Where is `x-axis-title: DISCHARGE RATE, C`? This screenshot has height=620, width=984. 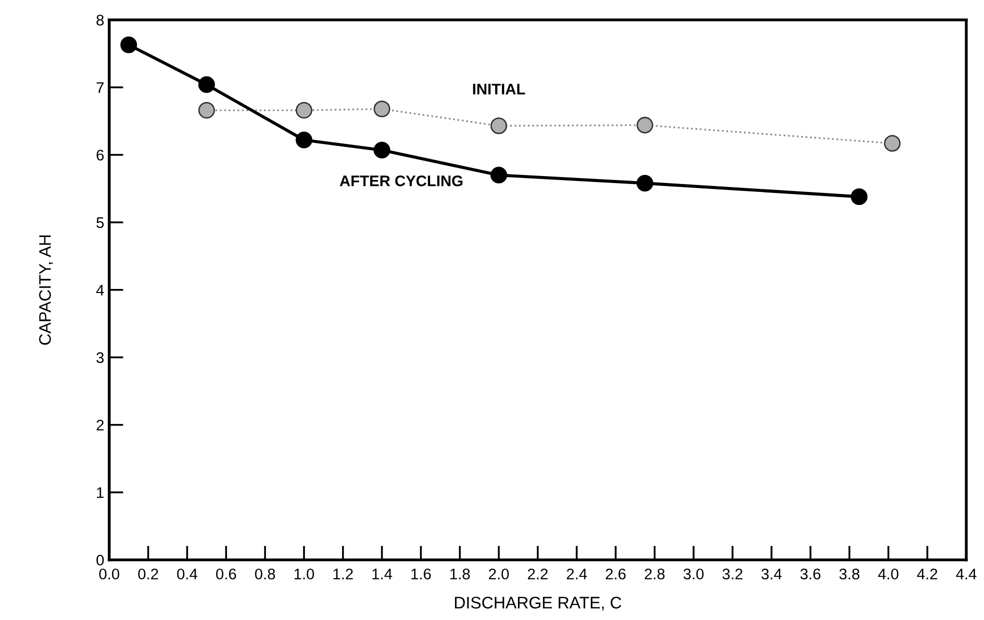
x-axis-title: DISCHARGE RATE, C is located at coordinates (538, 603).